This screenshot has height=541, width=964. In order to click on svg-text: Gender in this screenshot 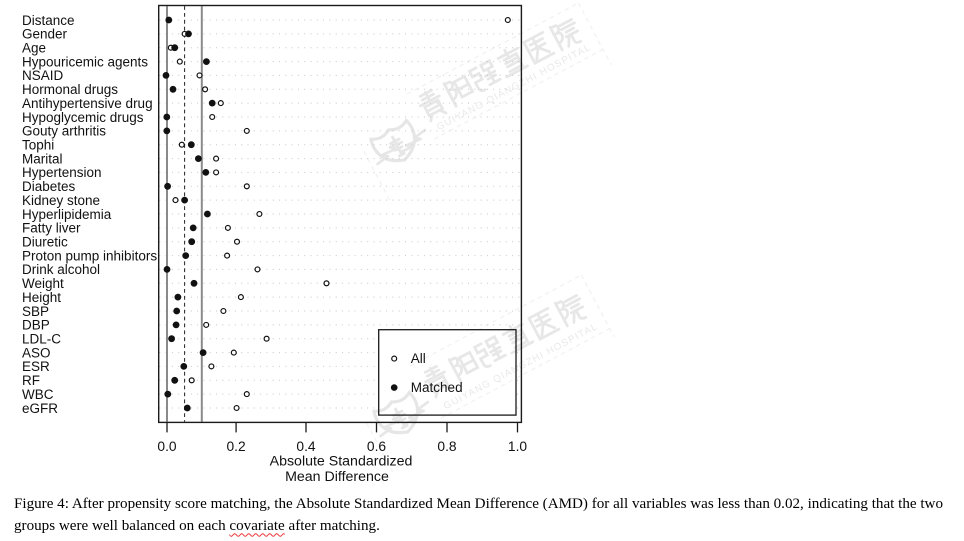, I will do `click(45, 34)`.